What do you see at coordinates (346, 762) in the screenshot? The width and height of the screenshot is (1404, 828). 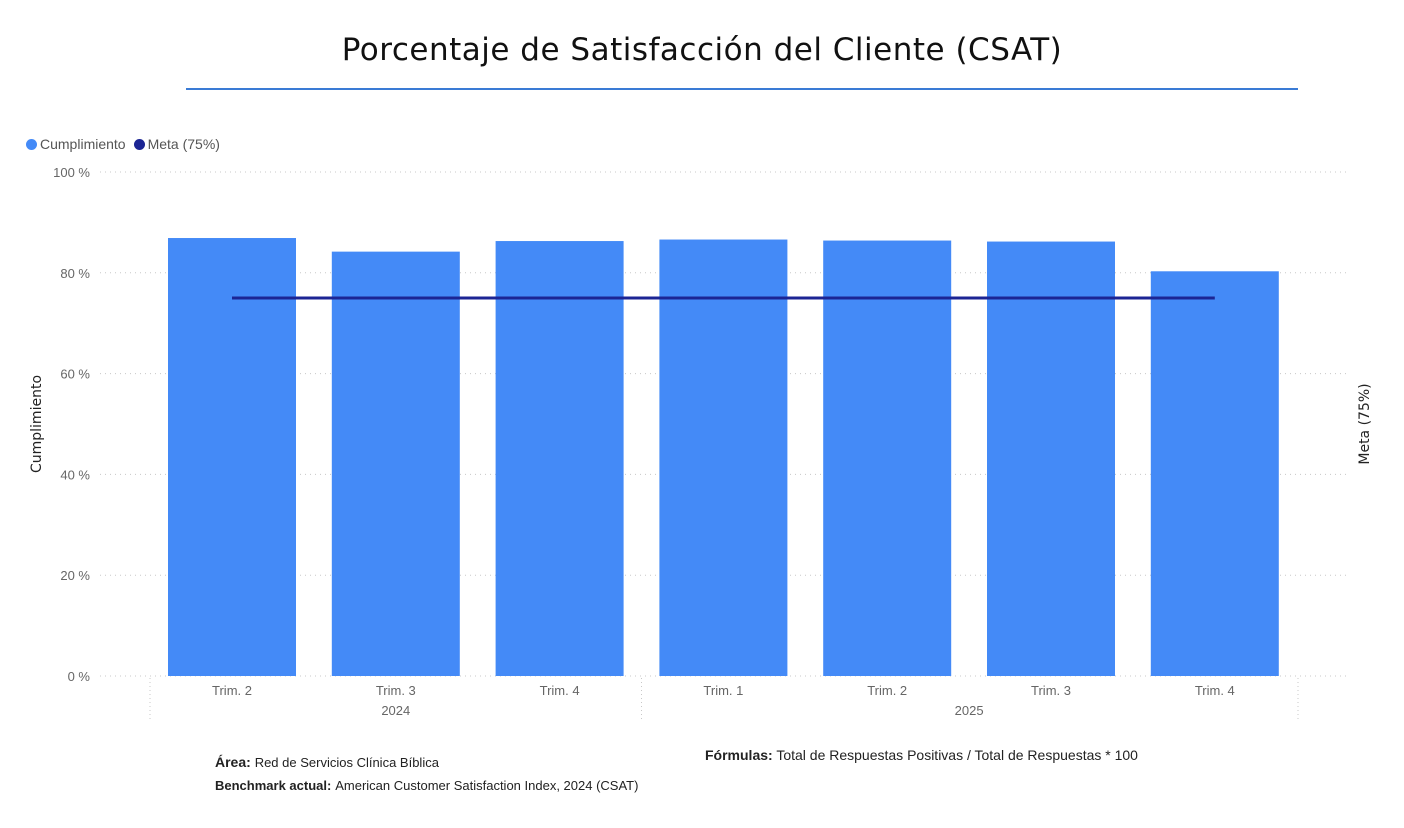 I see `area-value: Red de Servicios Clínica Bíblica` at bounding box center [346, 762].